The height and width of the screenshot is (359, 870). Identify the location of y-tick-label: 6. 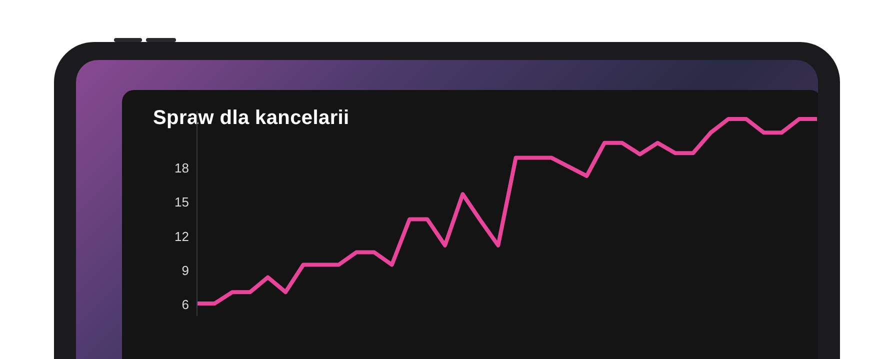
(185, 304).